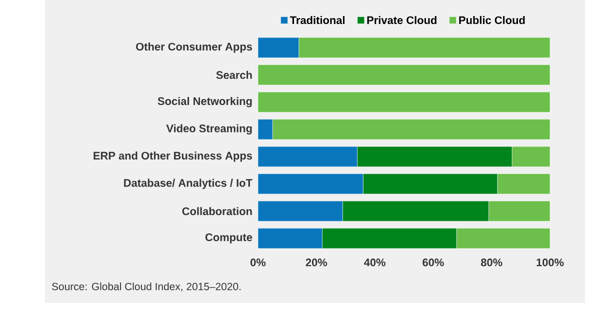  I want to click on x-tick-label: 80%, so click(491, 262).